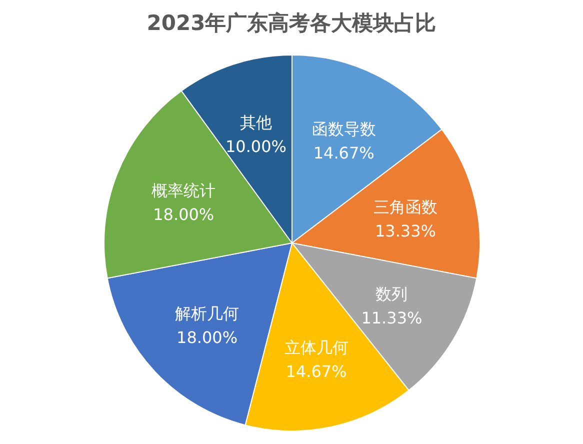 The width and height of the screenshot is (583, 444). What do you see at coordinates (405, 230) in the screenshot?
I see `data-label: 13.33%` at bounding box center [405, 230].